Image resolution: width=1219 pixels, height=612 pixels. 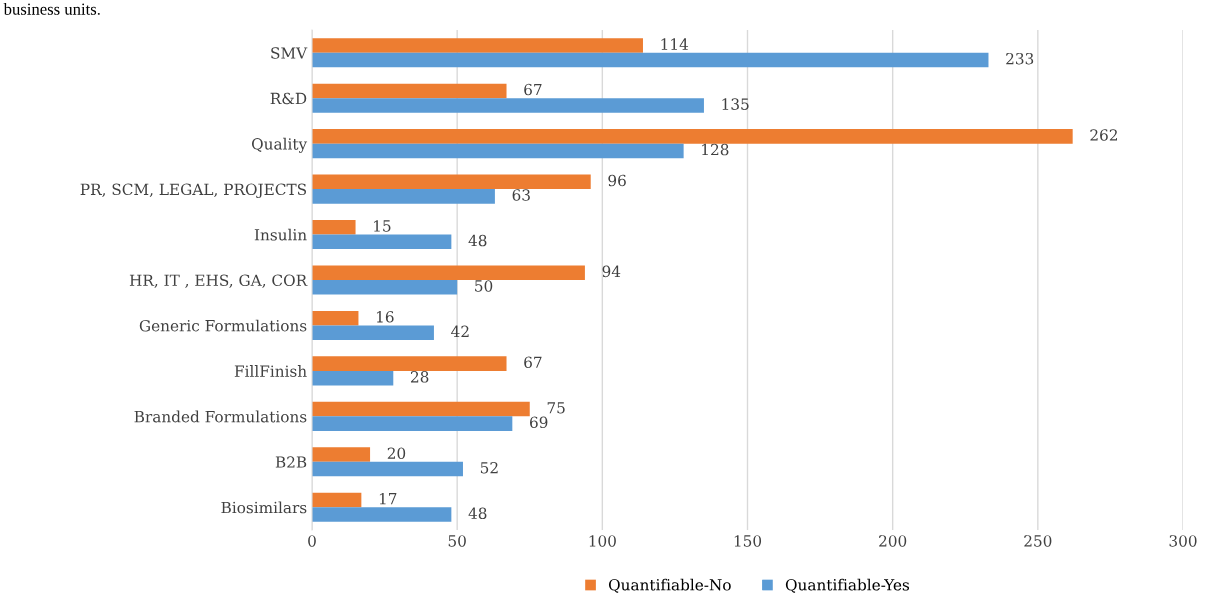 I want to click on data-label: 15, so click(x=382, y=226).